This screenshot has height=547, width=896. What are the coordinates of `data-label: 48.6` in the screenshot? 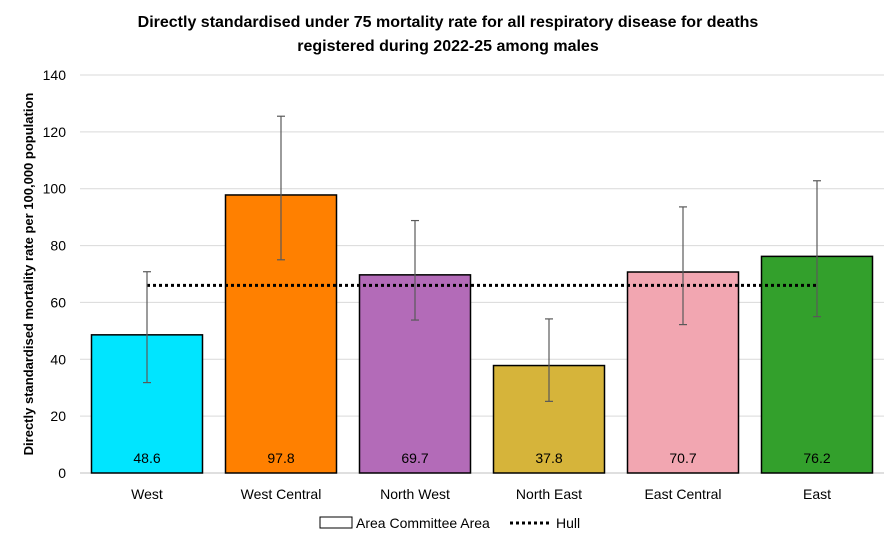 It's located at (146, 458).